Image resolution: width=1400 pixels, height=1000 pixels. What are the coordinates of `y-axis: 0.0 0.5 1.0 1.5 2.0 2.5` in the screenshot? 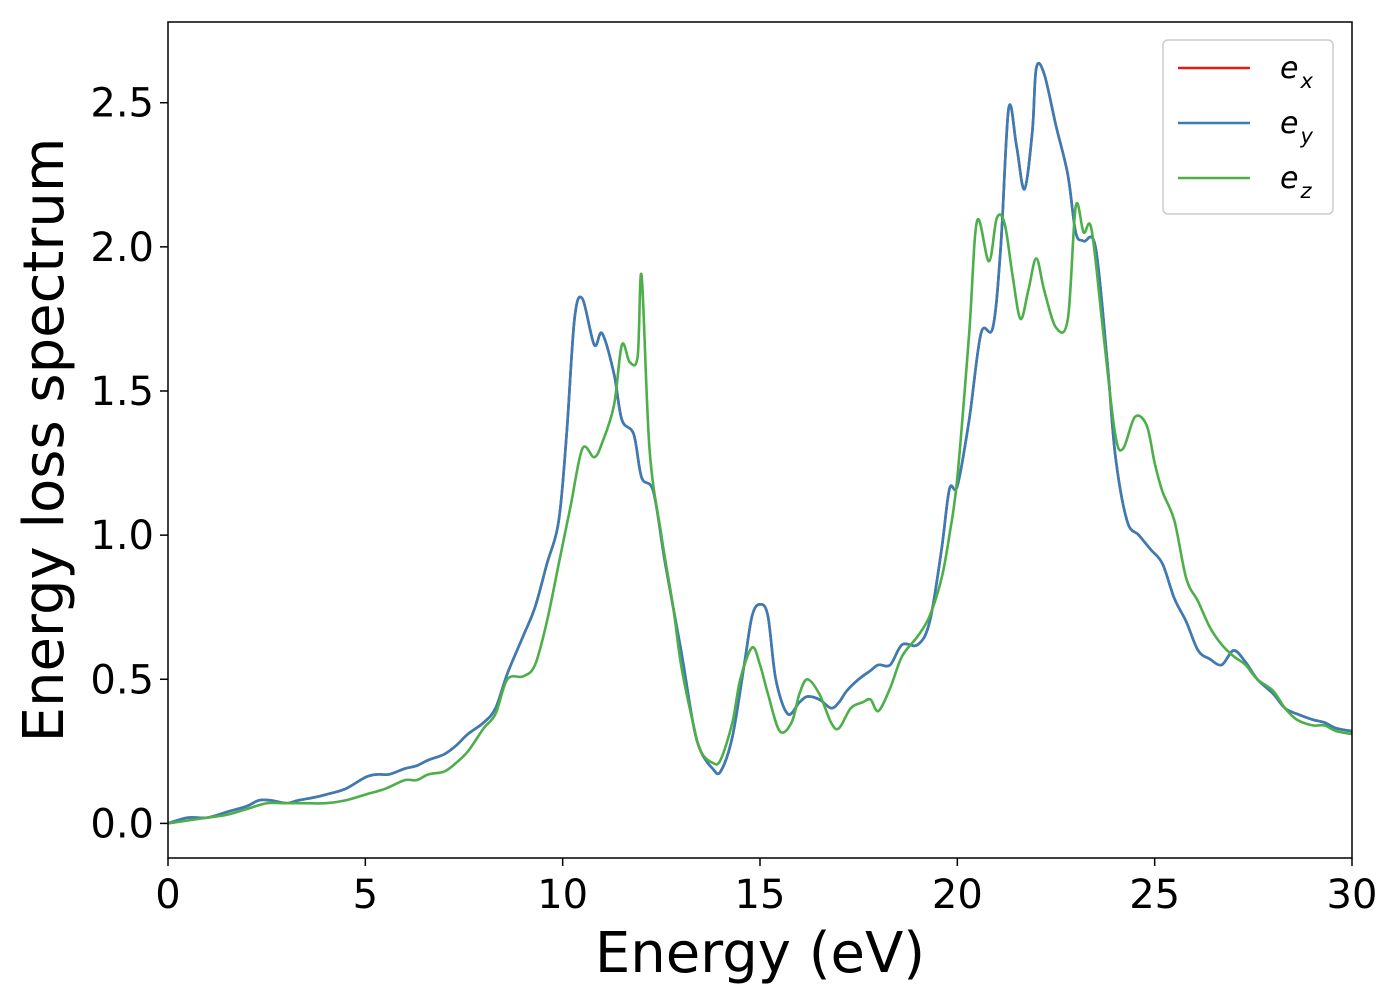 It's located at (129, 464).